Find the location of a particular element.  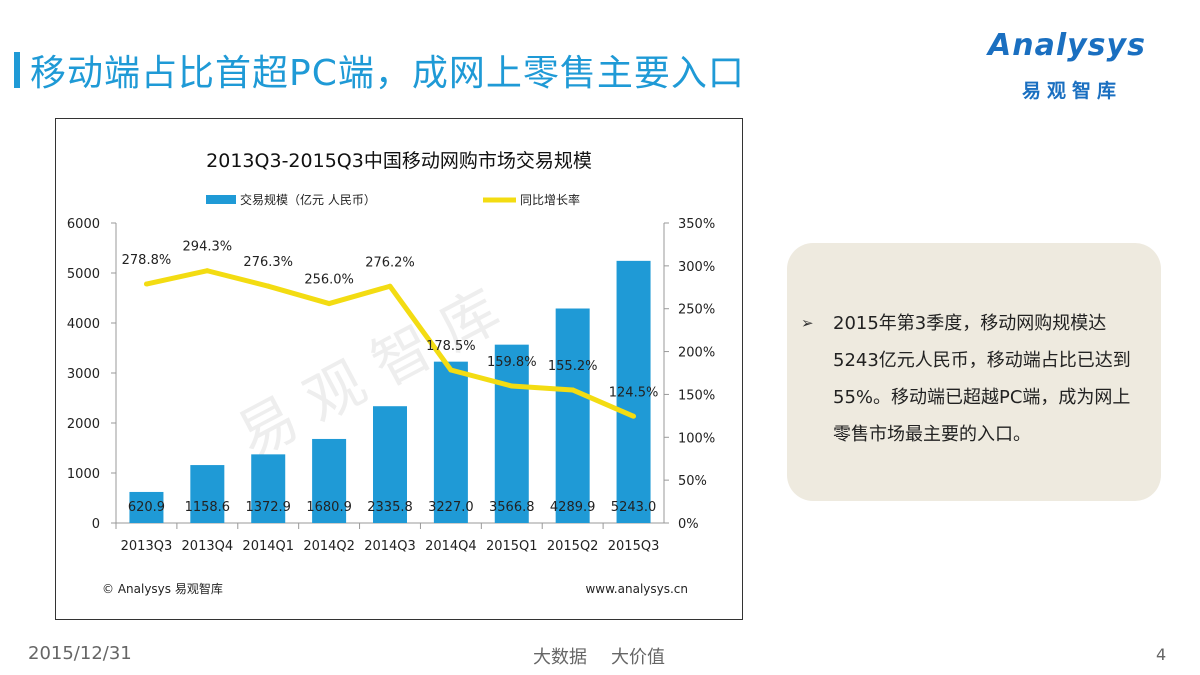

category-label: 2013Q3 is located at coordinates (147, 546).